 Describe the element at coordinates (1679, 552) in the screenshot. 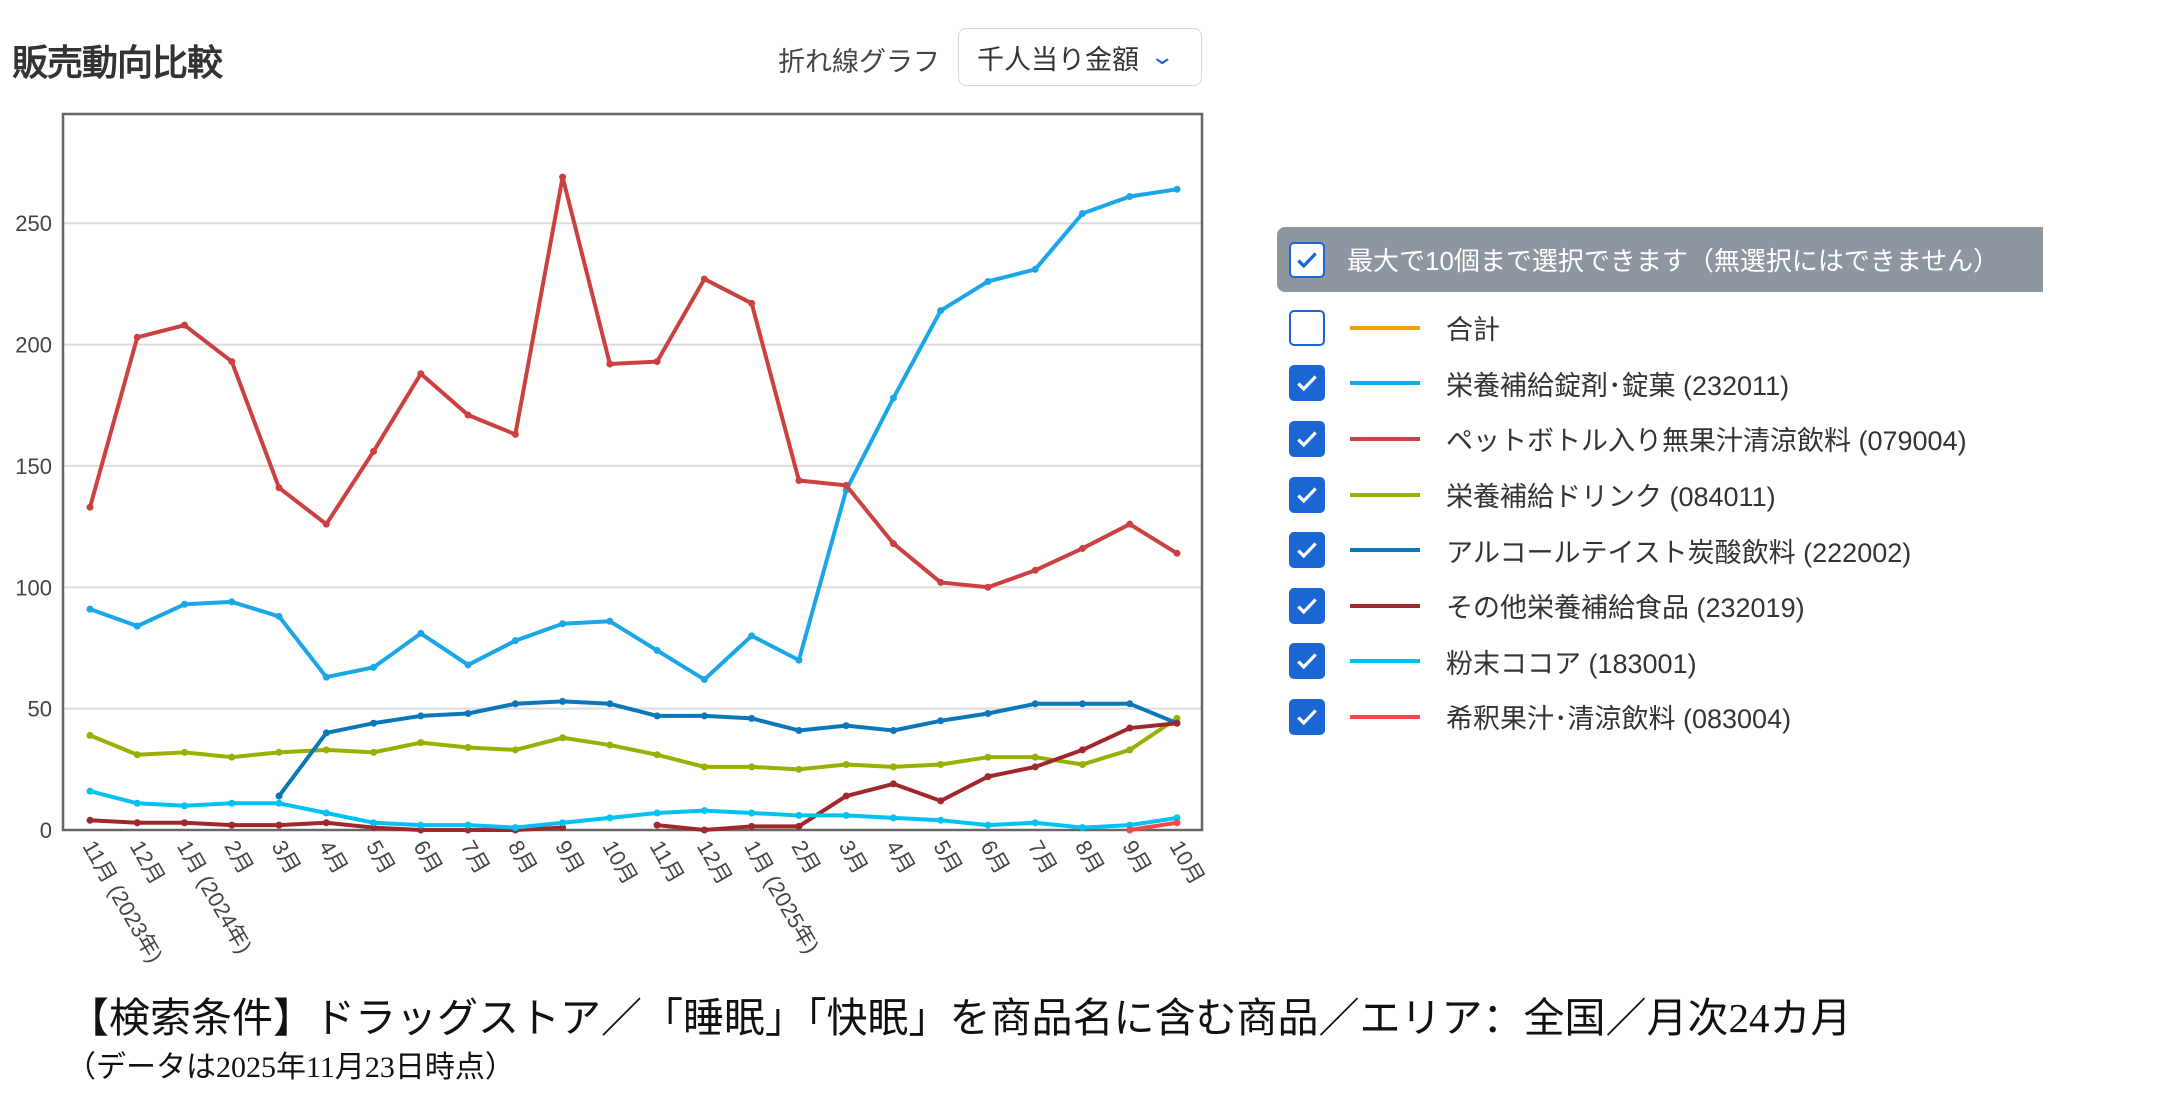

I see `legend-label: アルコールテイスト炭酸飲料 (222002)` at that location.